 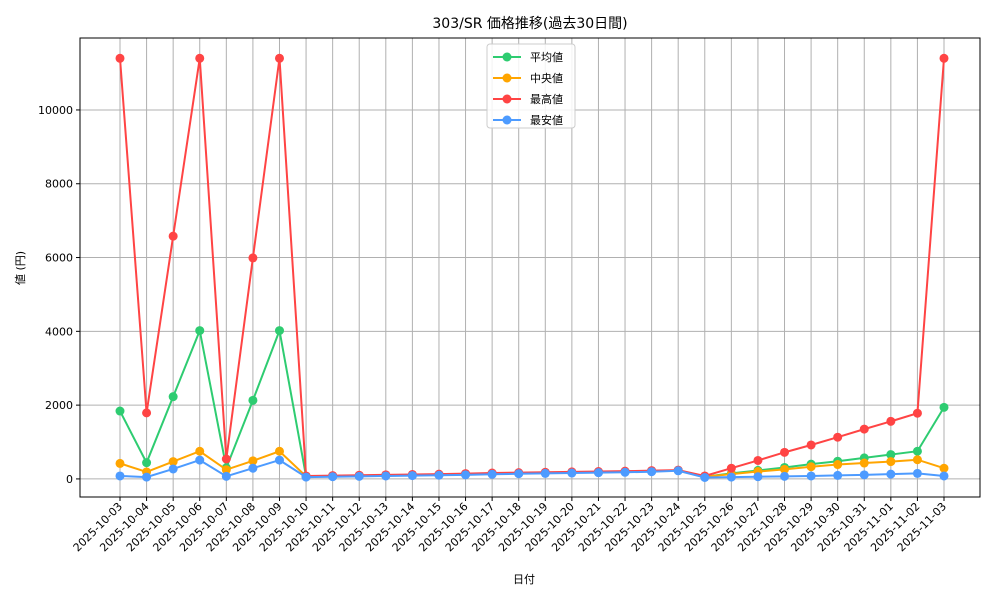 What do you see at coordinates (59, 331) in the screenshot?
I see `y-tick-label: 4000` at bounding box center [59, 331].